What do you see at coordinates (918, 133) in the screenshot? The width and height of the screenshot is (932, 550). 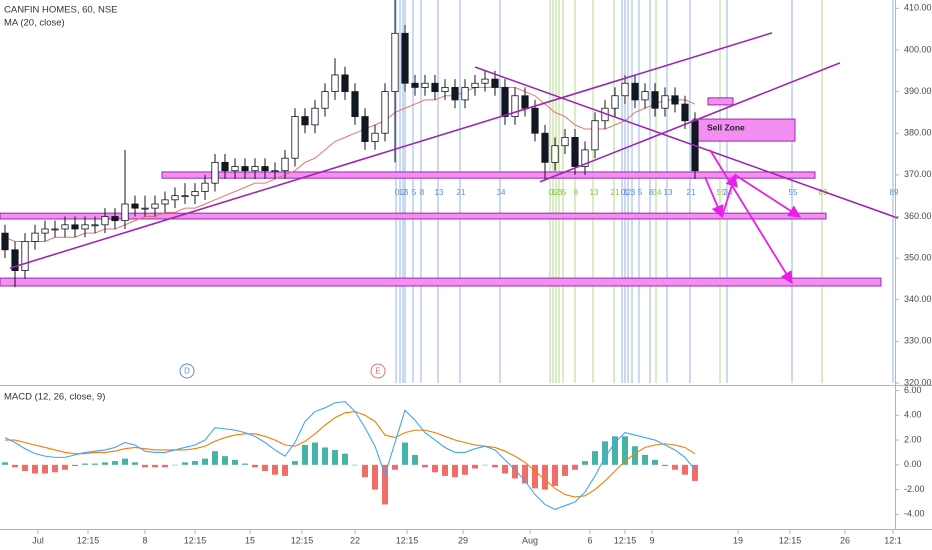 I see `y-tick-label: 380.00` at bounding box center [918, 133].